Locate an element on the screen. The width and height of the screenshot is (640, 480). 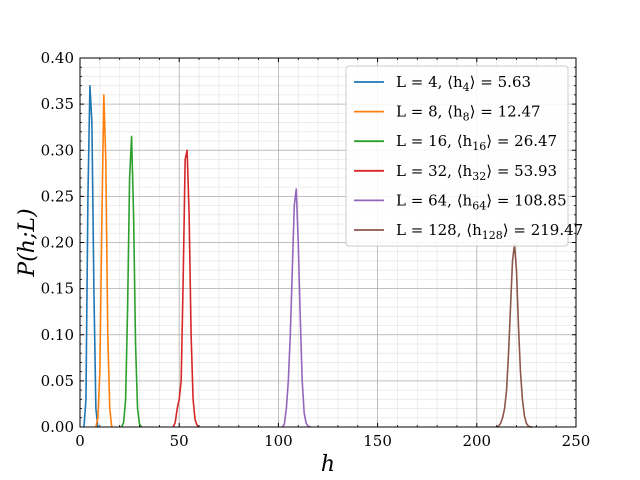
x-tick-label: 100 is located at coordinates (278, 441).